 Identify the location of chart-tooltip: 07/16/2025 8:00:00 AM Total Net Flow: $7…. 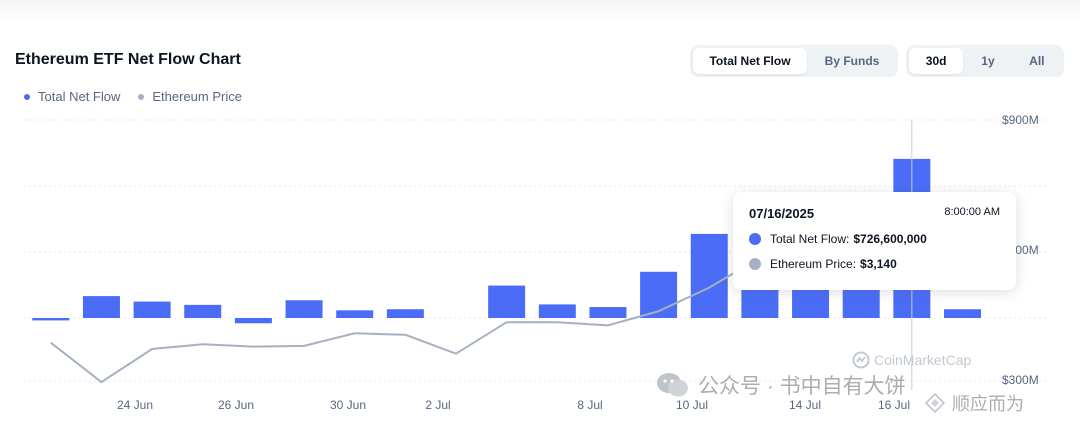
(874, 241).